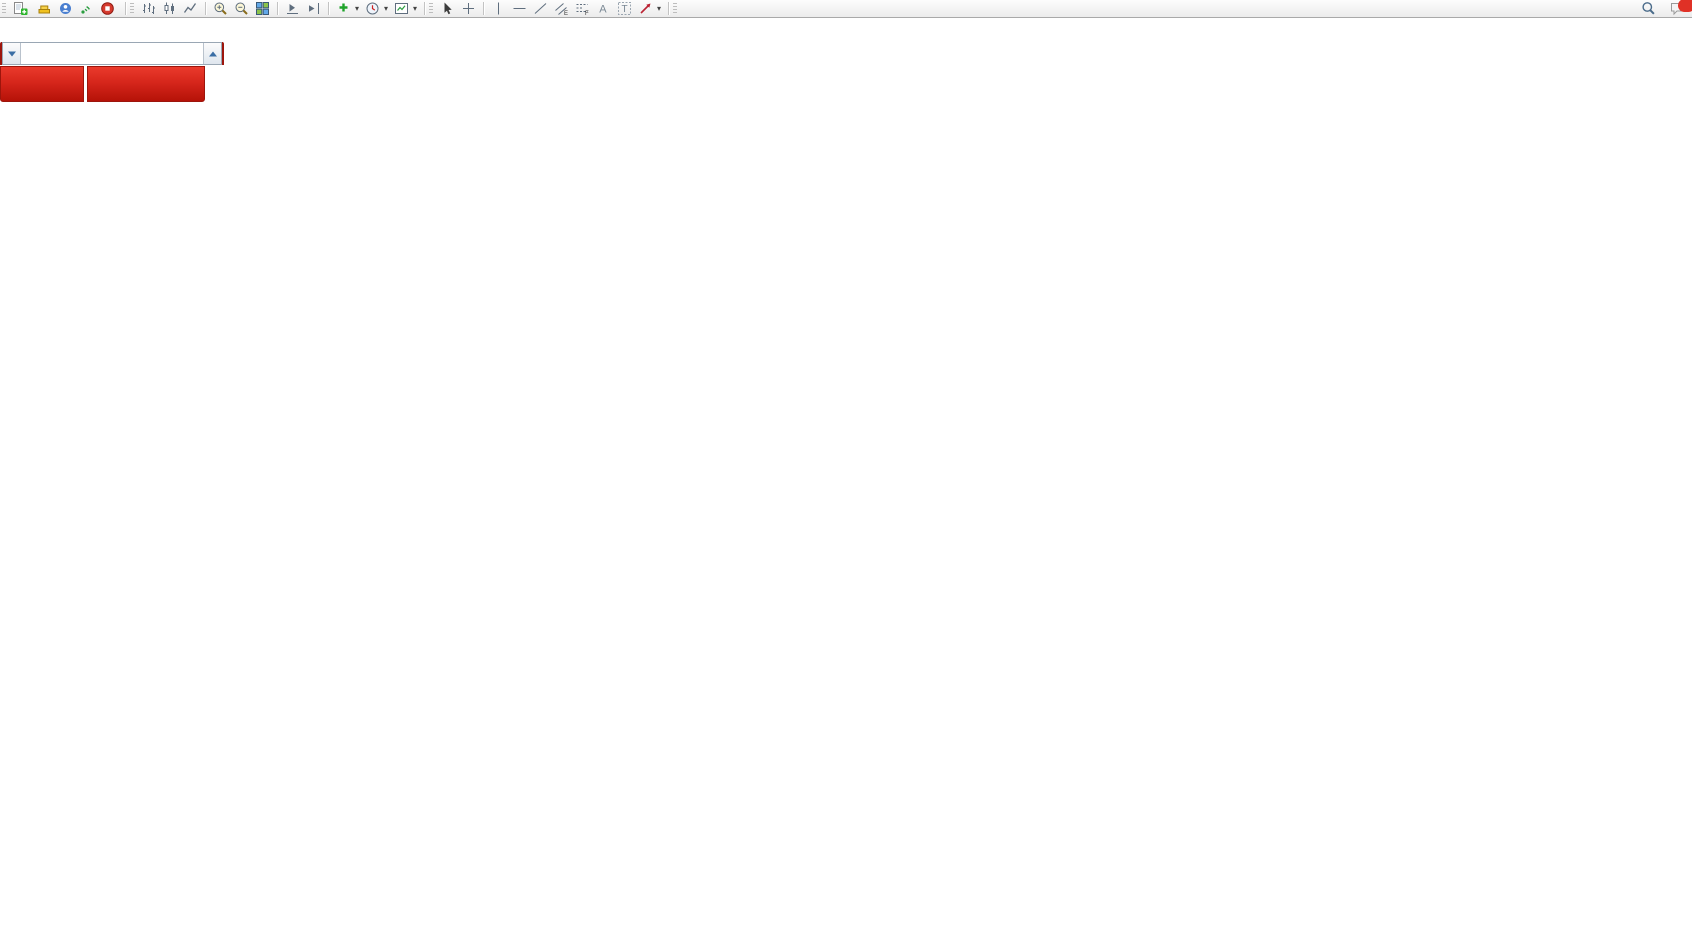 This screenshot has width=1692, height=938. I want to click on community-button, so click(65, 9).